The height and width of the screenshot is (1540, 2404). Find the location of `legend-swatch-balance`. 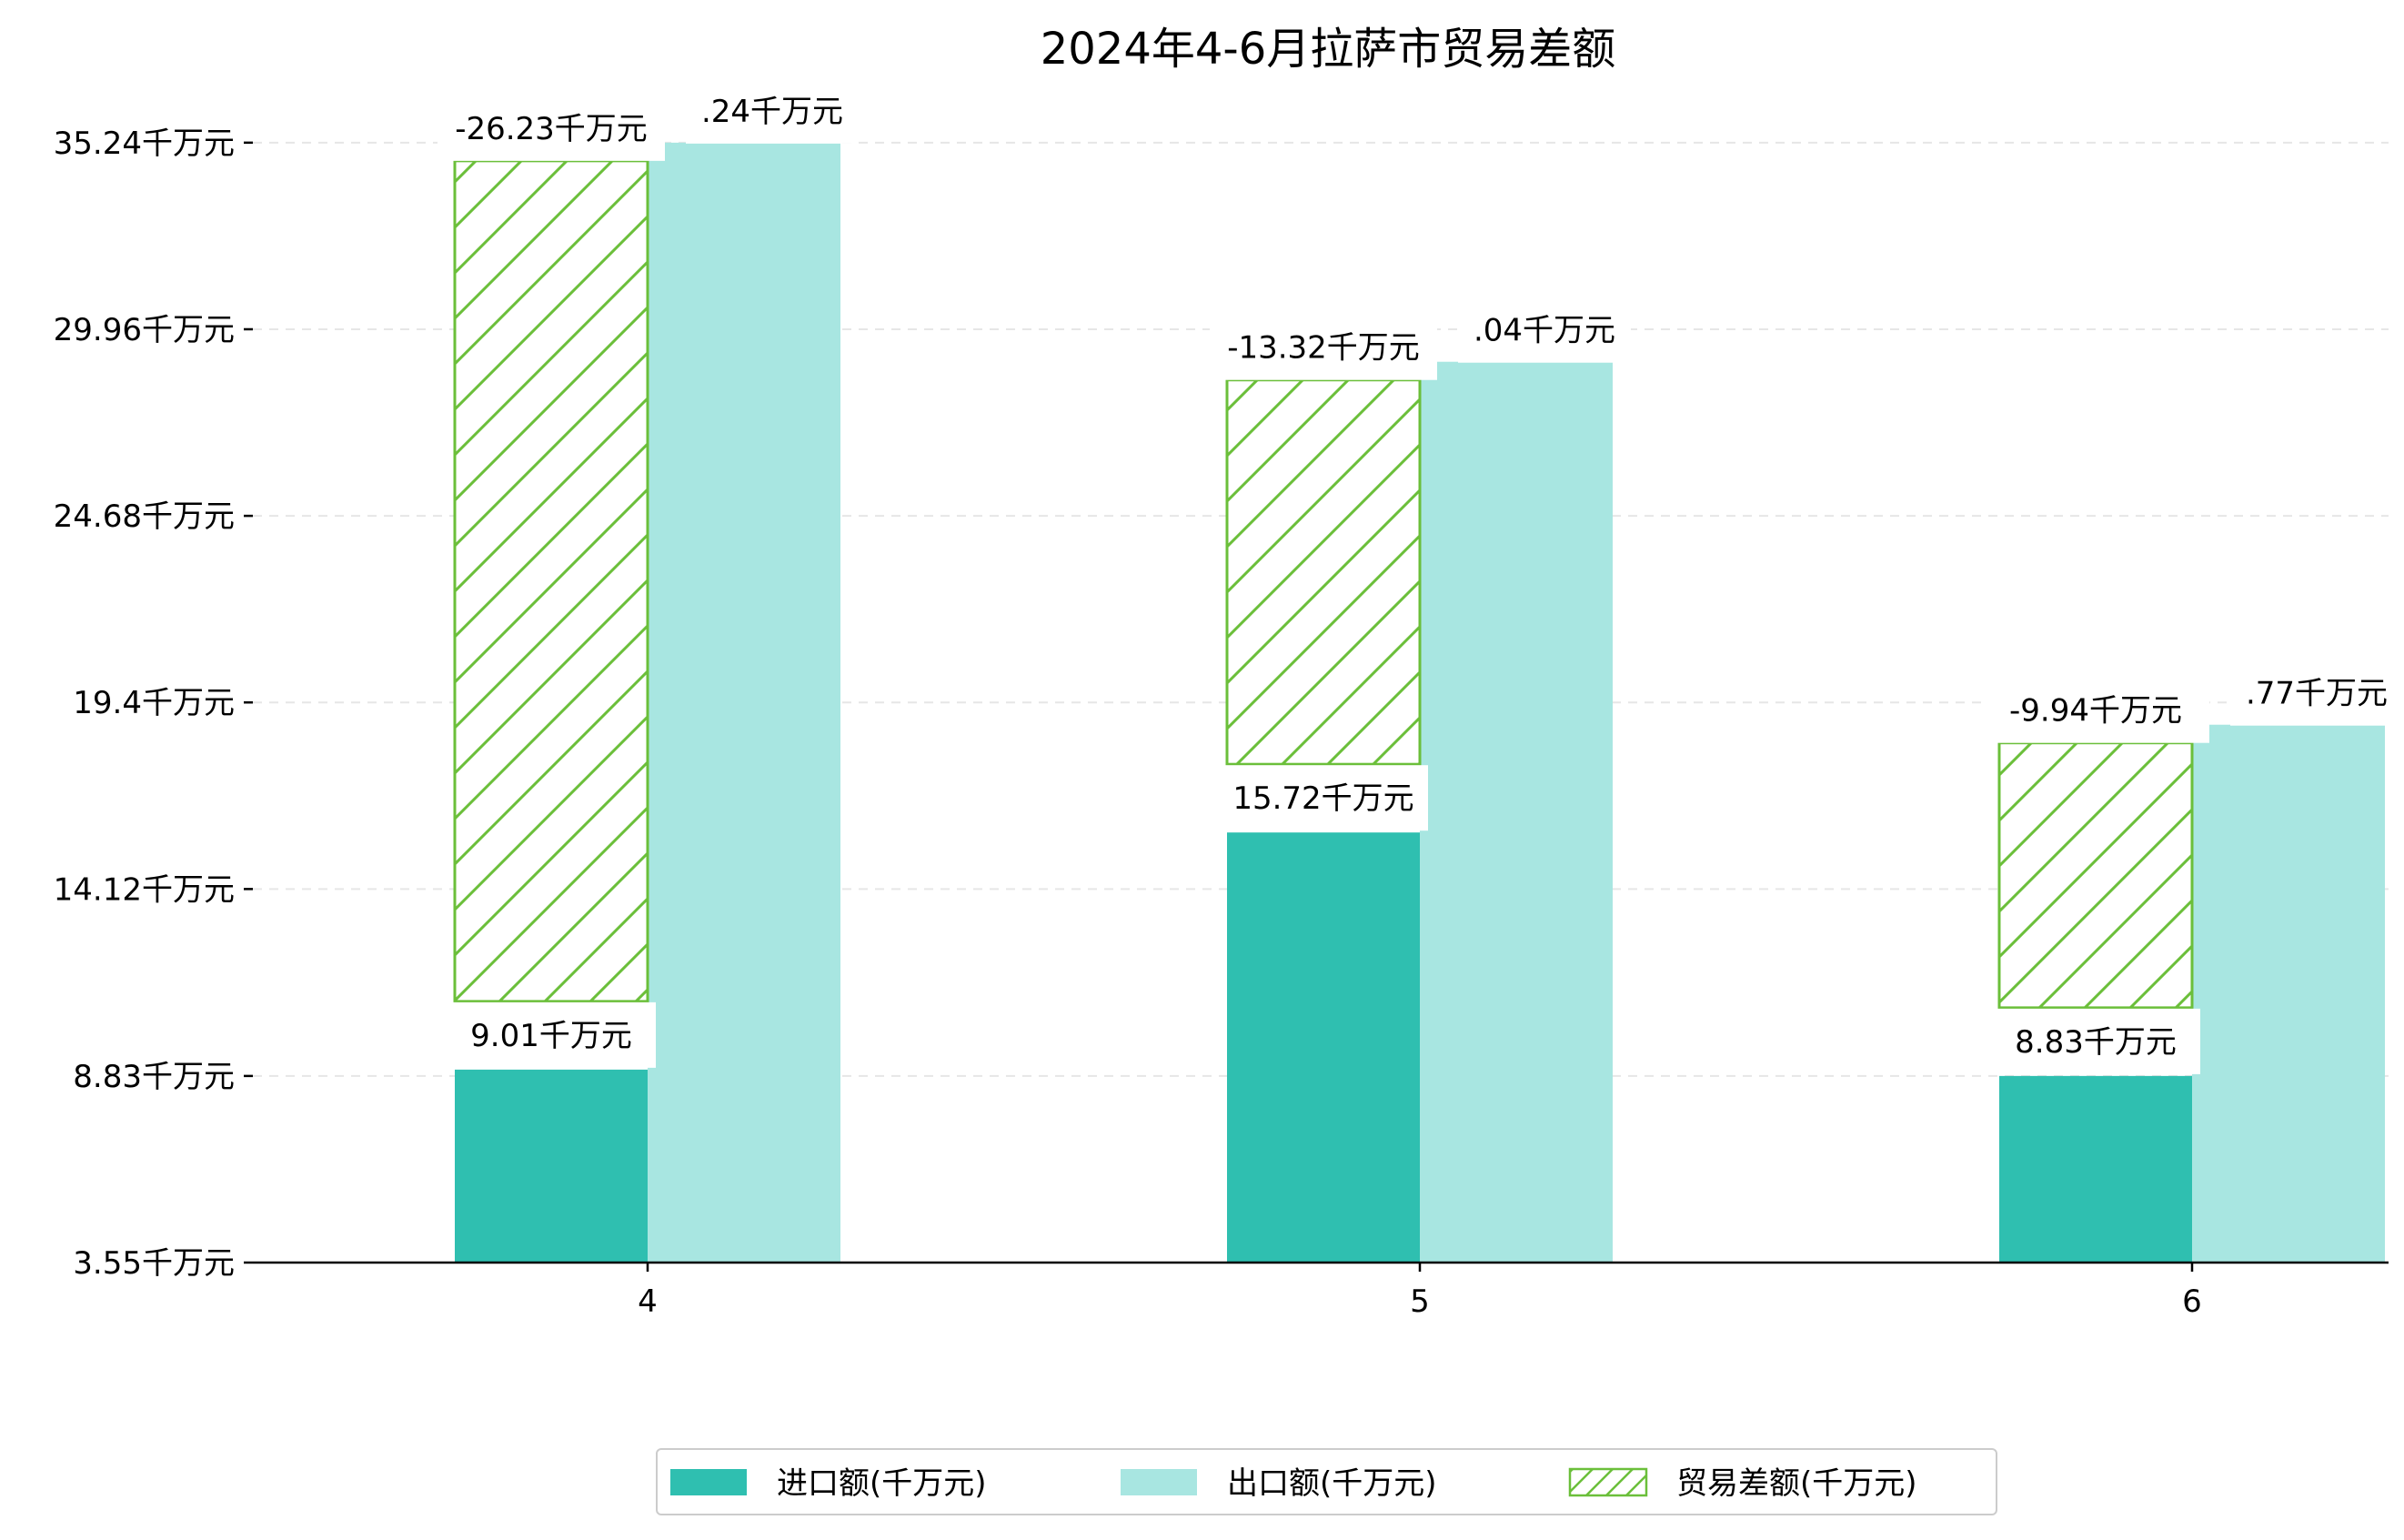

legend-swatch-balance is located at coordinates (1608, 1482).